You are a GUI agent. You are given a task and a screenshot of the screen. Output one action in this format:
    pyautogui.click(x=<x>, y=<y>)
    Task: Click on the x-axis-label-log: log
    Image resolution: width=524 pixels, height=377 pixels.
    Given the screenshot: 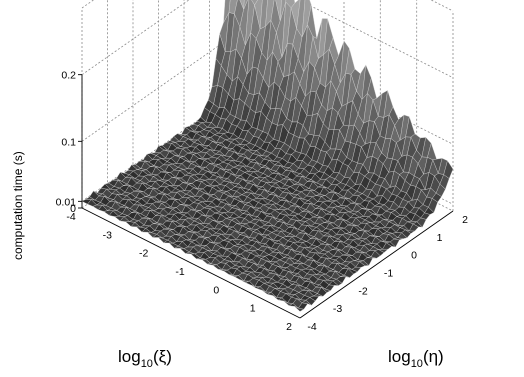 What is the action you would take?
    pyautogui.click(x=129, y=356)
    